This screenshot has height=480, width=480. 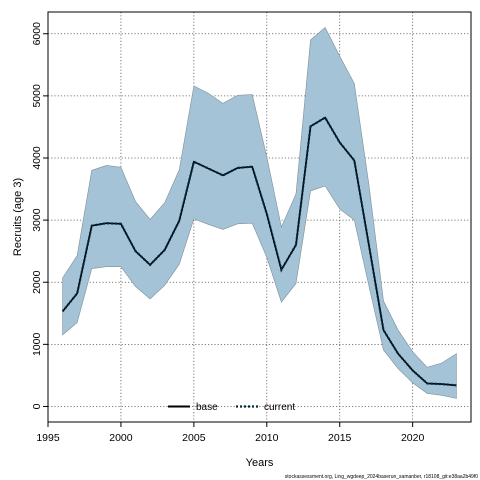 I want to click on y-axis-title: Recruits (age 3), so click(x=18, y=217).